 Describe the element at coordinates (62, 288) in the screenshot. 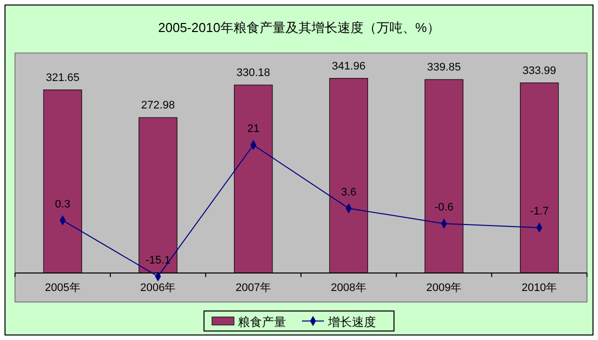

I see `x-tick-label: 2005年` at that location.